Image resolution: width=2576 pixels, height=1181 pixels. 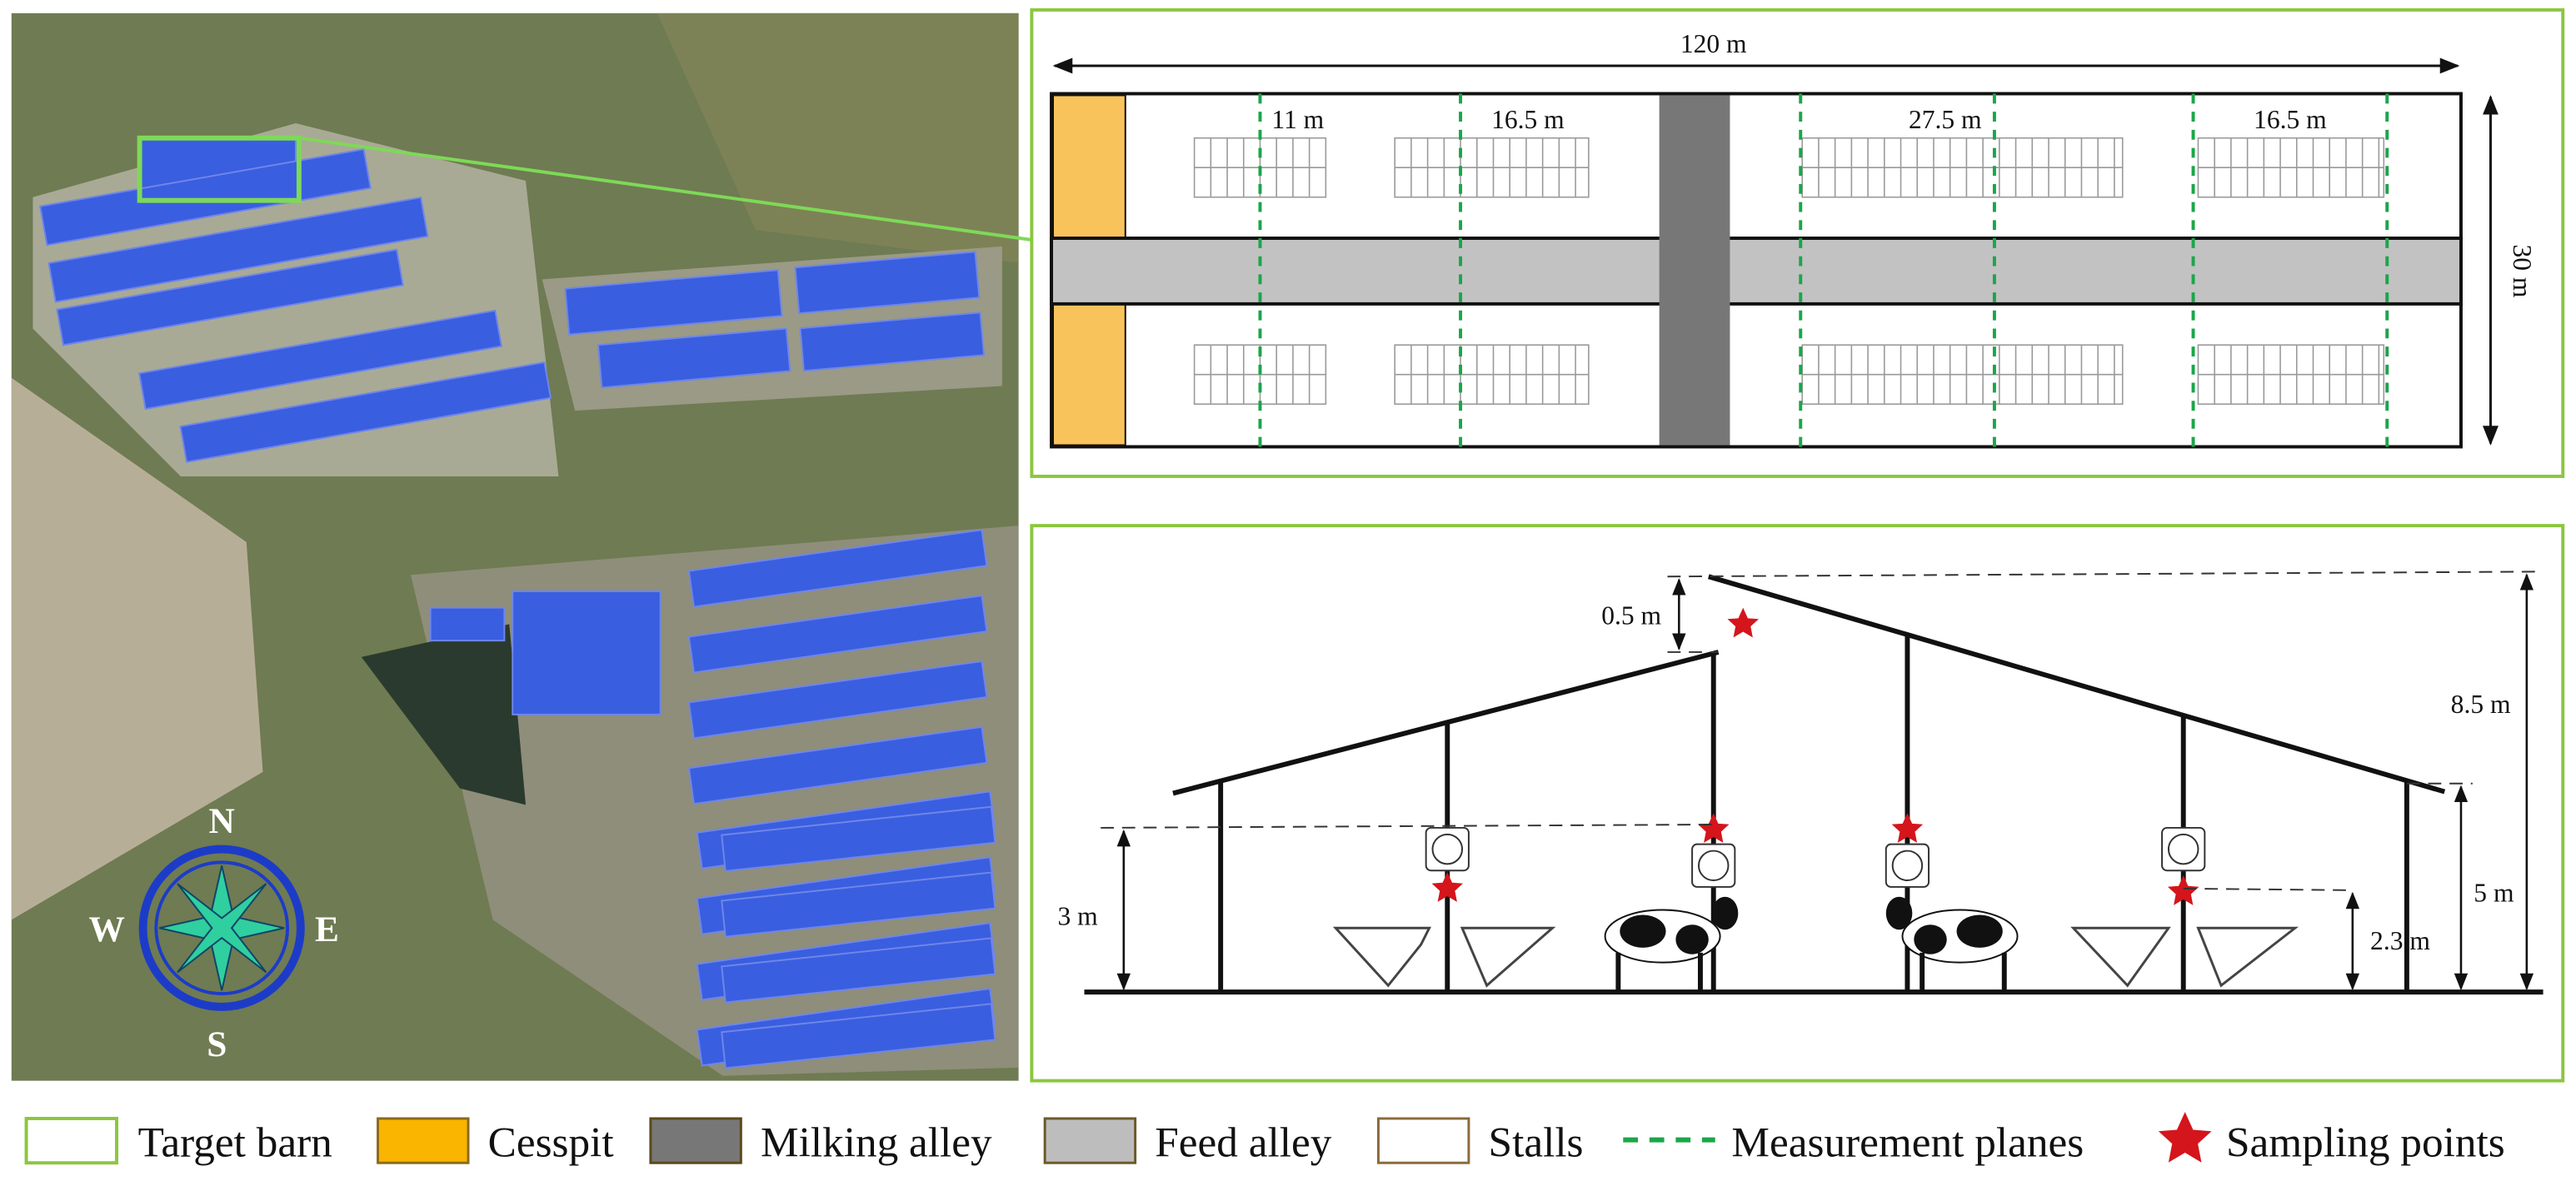 What do you see at coordinates (217, 1044) in the screenshot?
I see `compass-label: S` at bounding box center [217, 1044].